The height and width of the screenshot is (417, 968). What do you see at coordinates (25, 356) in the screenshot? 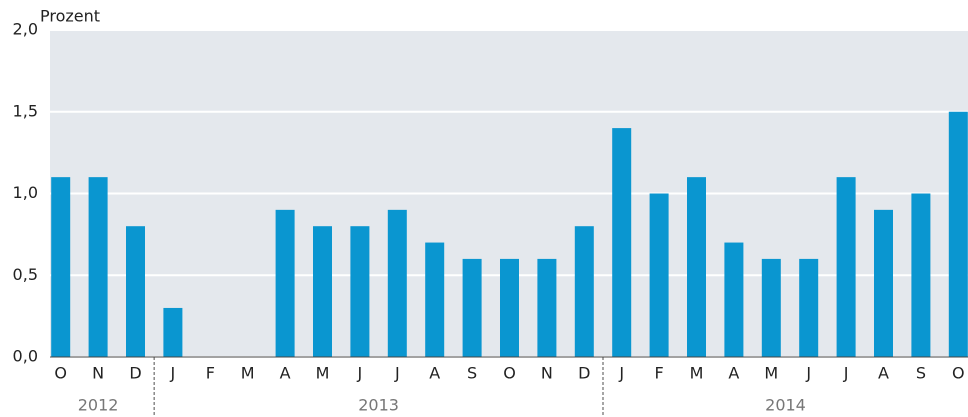
I see `y-tick-label: 0,0` at bounding box center [25, 356].